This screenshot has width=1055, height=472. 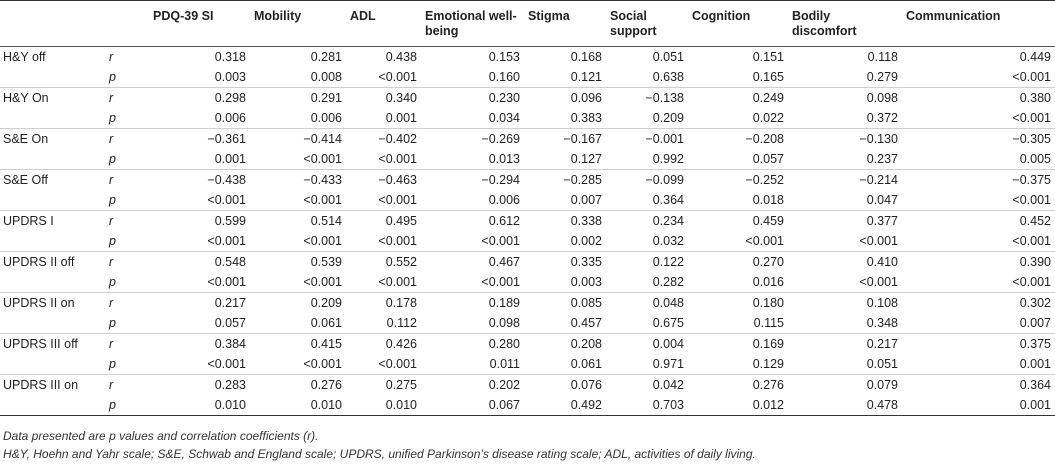 What do you see at coordinates (298, 220) in the screenshot?
I see `table-cell: 0.514` at bounding box center [298, 220].